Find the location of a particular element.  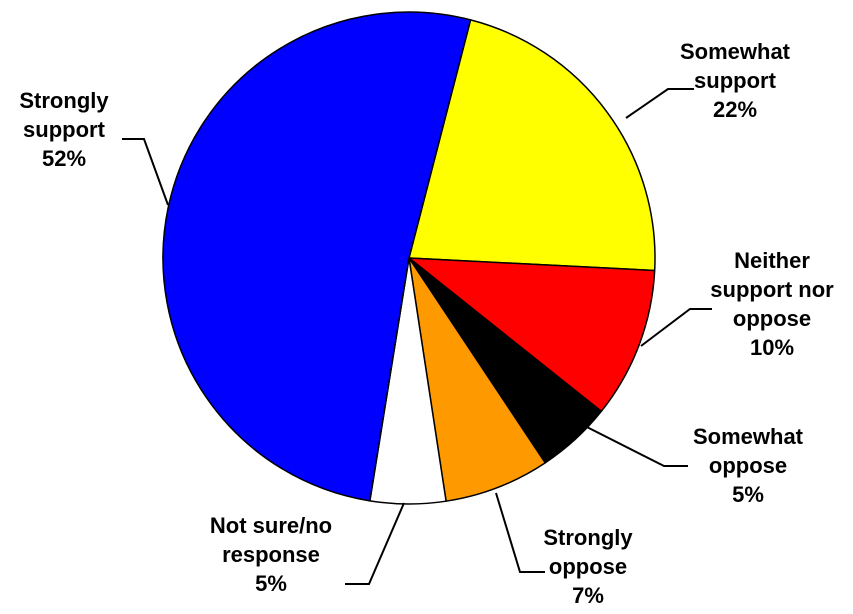

slice-label: Somewhat oppose 5% is located at coordinates (748, 465).